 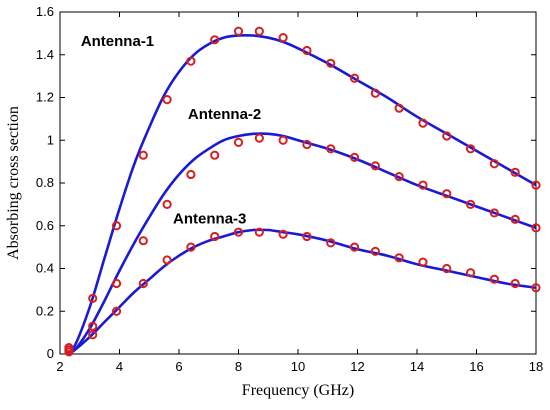 I want to click on y-tick-label: 0.4, so click(x=45, y=268).